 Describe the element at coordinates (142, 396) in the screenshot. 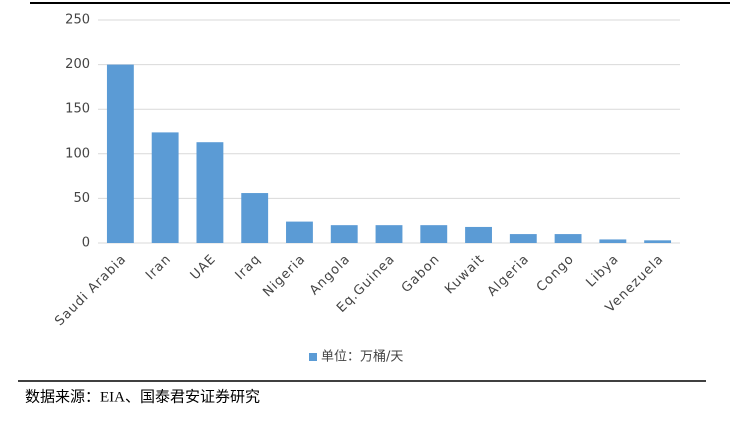

I see `source: 数据来源：EIA、国泰君安证券研究` at that location.